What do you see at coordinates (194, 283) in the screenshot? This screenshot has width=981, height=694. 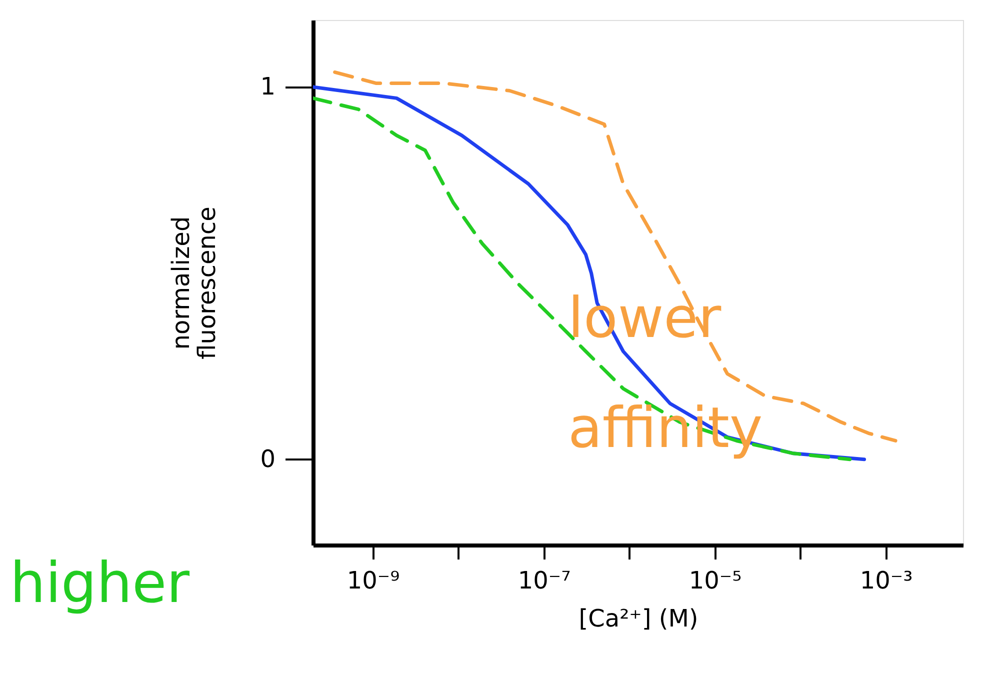 I see `y-axis-title: normalized fluorescence` at bounding box center [194, 283].